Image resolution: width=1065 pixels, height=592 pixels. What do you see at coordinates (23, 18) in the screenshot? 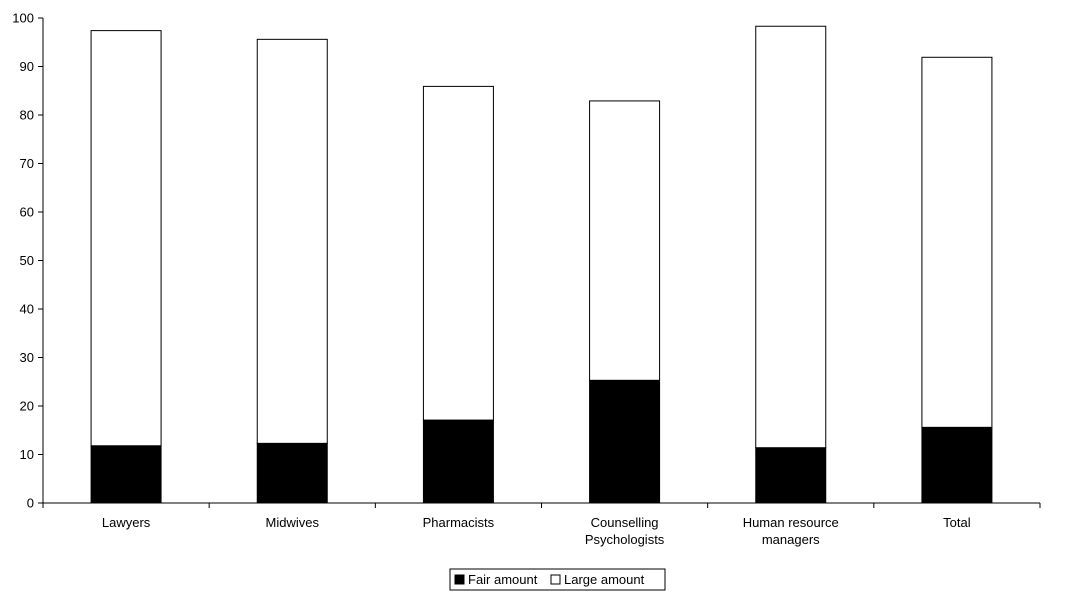
I see `y-tick-label: 100` at bounding box center [23, 18].